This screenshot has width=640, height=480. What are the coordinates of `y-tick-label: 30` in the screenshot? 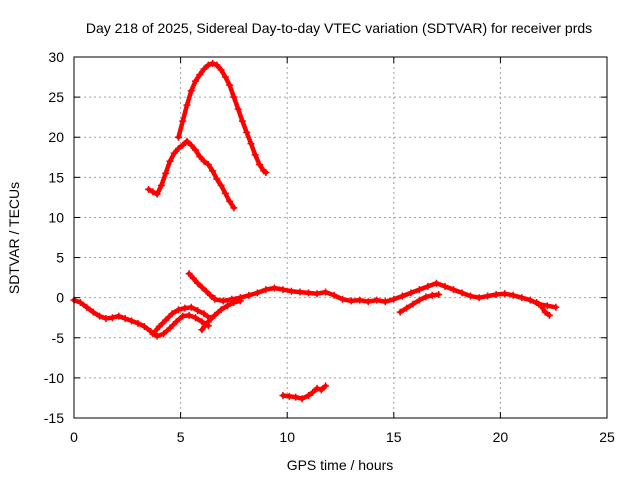 It's located at (56, 57).